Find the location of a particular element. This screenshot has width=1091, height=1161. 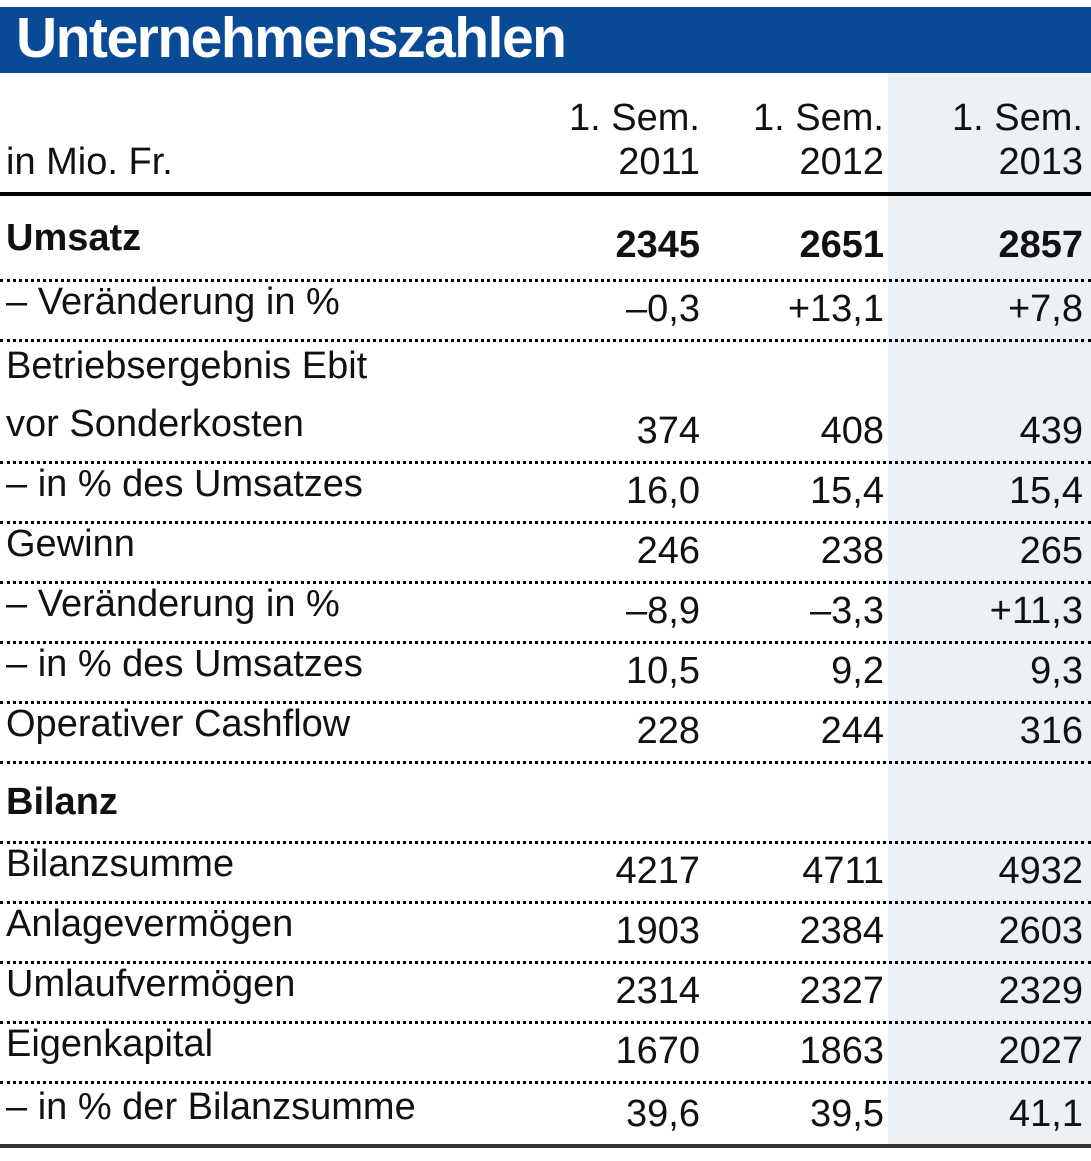

col-header-year: 2013 is located at coordinates (1040, 162).